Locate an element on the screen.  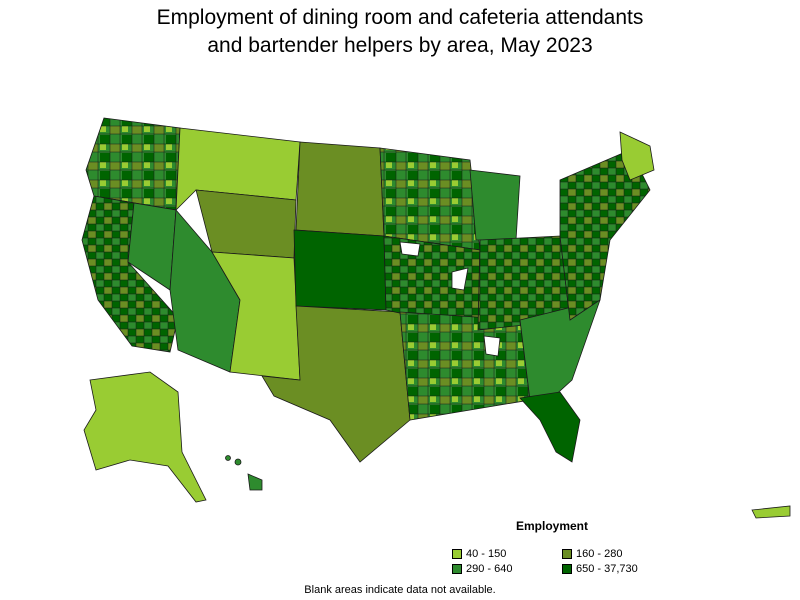
region-deep-south is located at coordinates (465, 366).